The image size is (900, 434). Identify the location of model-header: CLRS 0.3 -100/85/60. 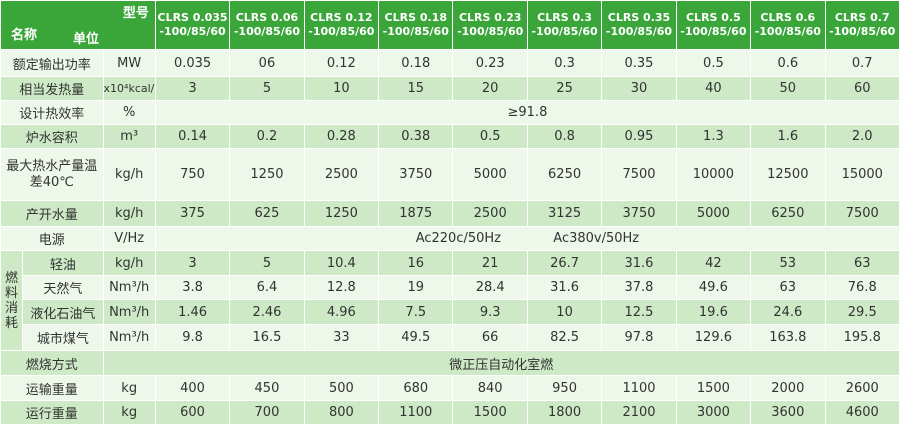
(564, 25).